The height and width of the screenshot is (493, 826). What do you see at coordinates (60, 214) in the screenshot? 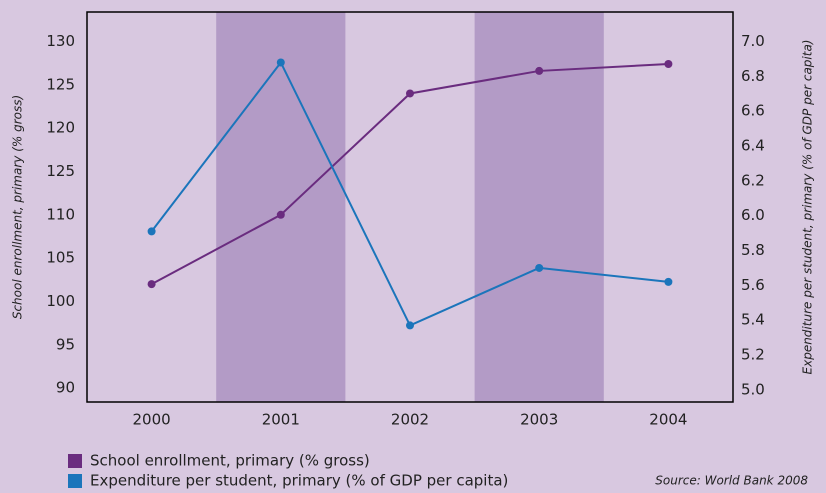
I see `y-tick-label: 110` at bounding box center [60, 214].